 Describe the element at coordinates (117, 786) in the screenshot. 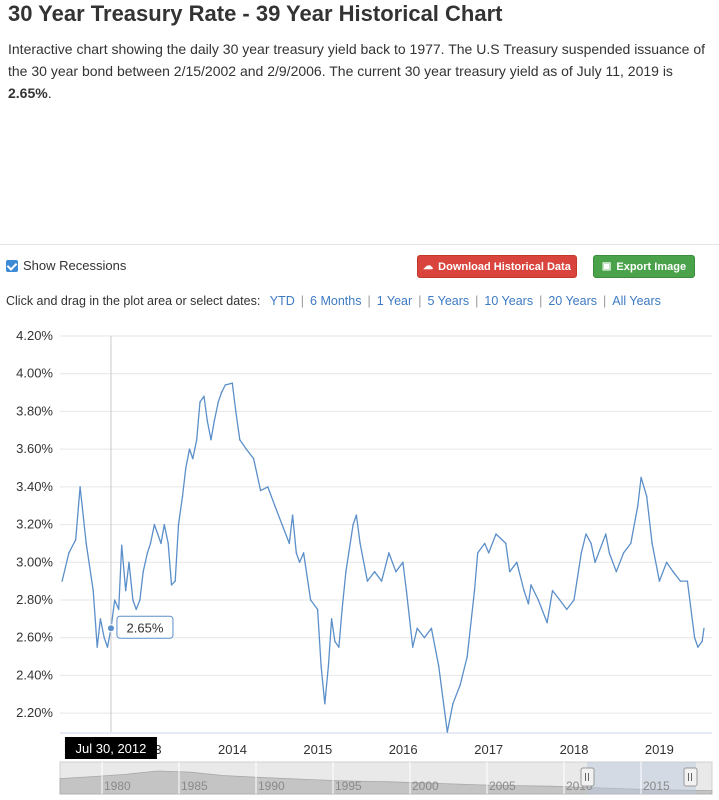

I see `navigator-year-label: 1980` at that location.